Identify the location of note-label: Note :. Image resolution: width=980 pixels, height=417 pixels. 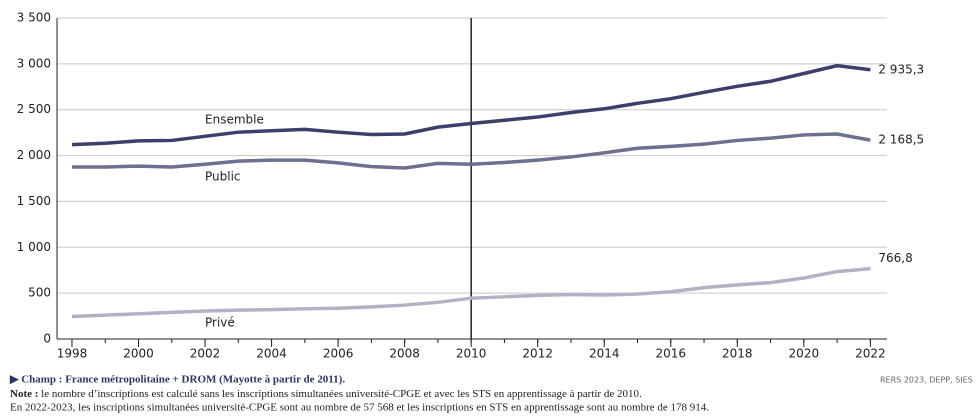
(24, 394).